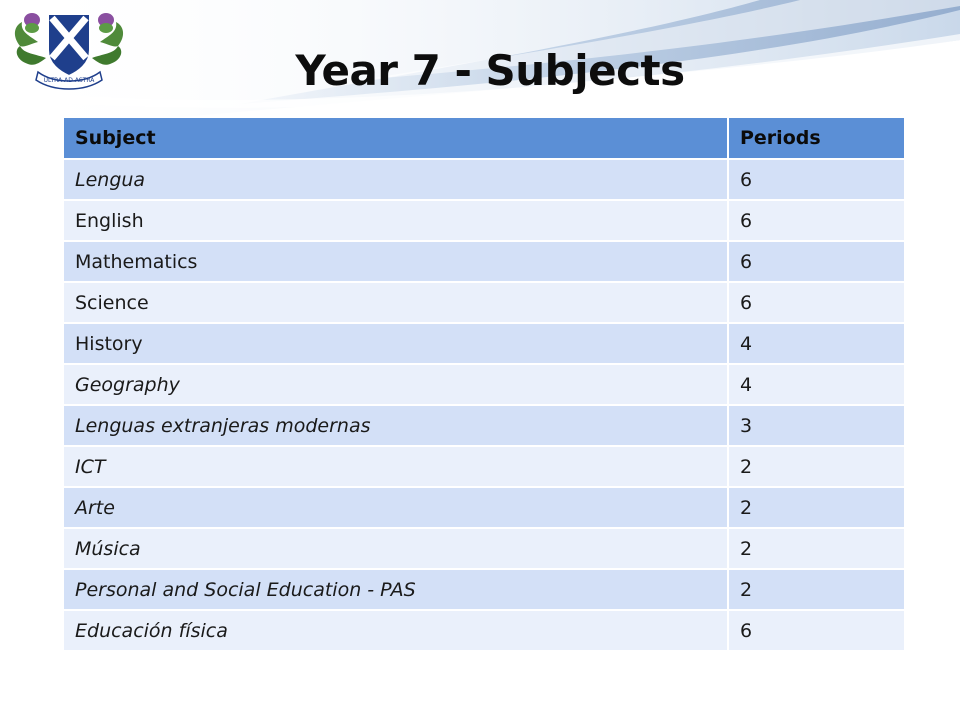 This screenshot has width=960, height=720. I want to click on table-row: Mathematics 6, so click(484, 261).